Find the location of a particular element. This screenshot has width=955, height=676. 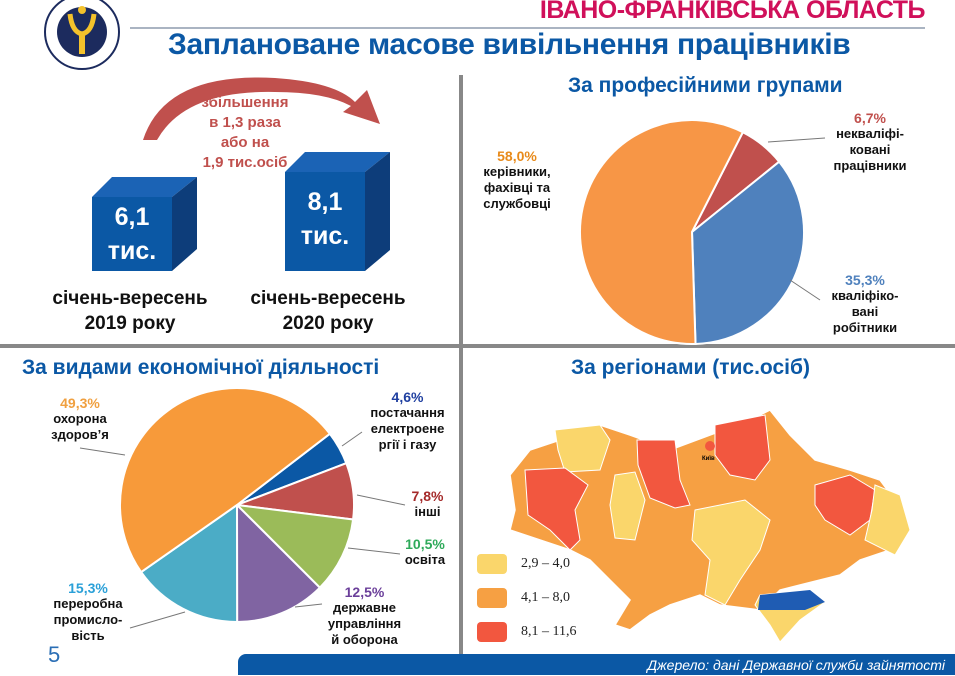

region-rivne is located at coordinates (582, 448).